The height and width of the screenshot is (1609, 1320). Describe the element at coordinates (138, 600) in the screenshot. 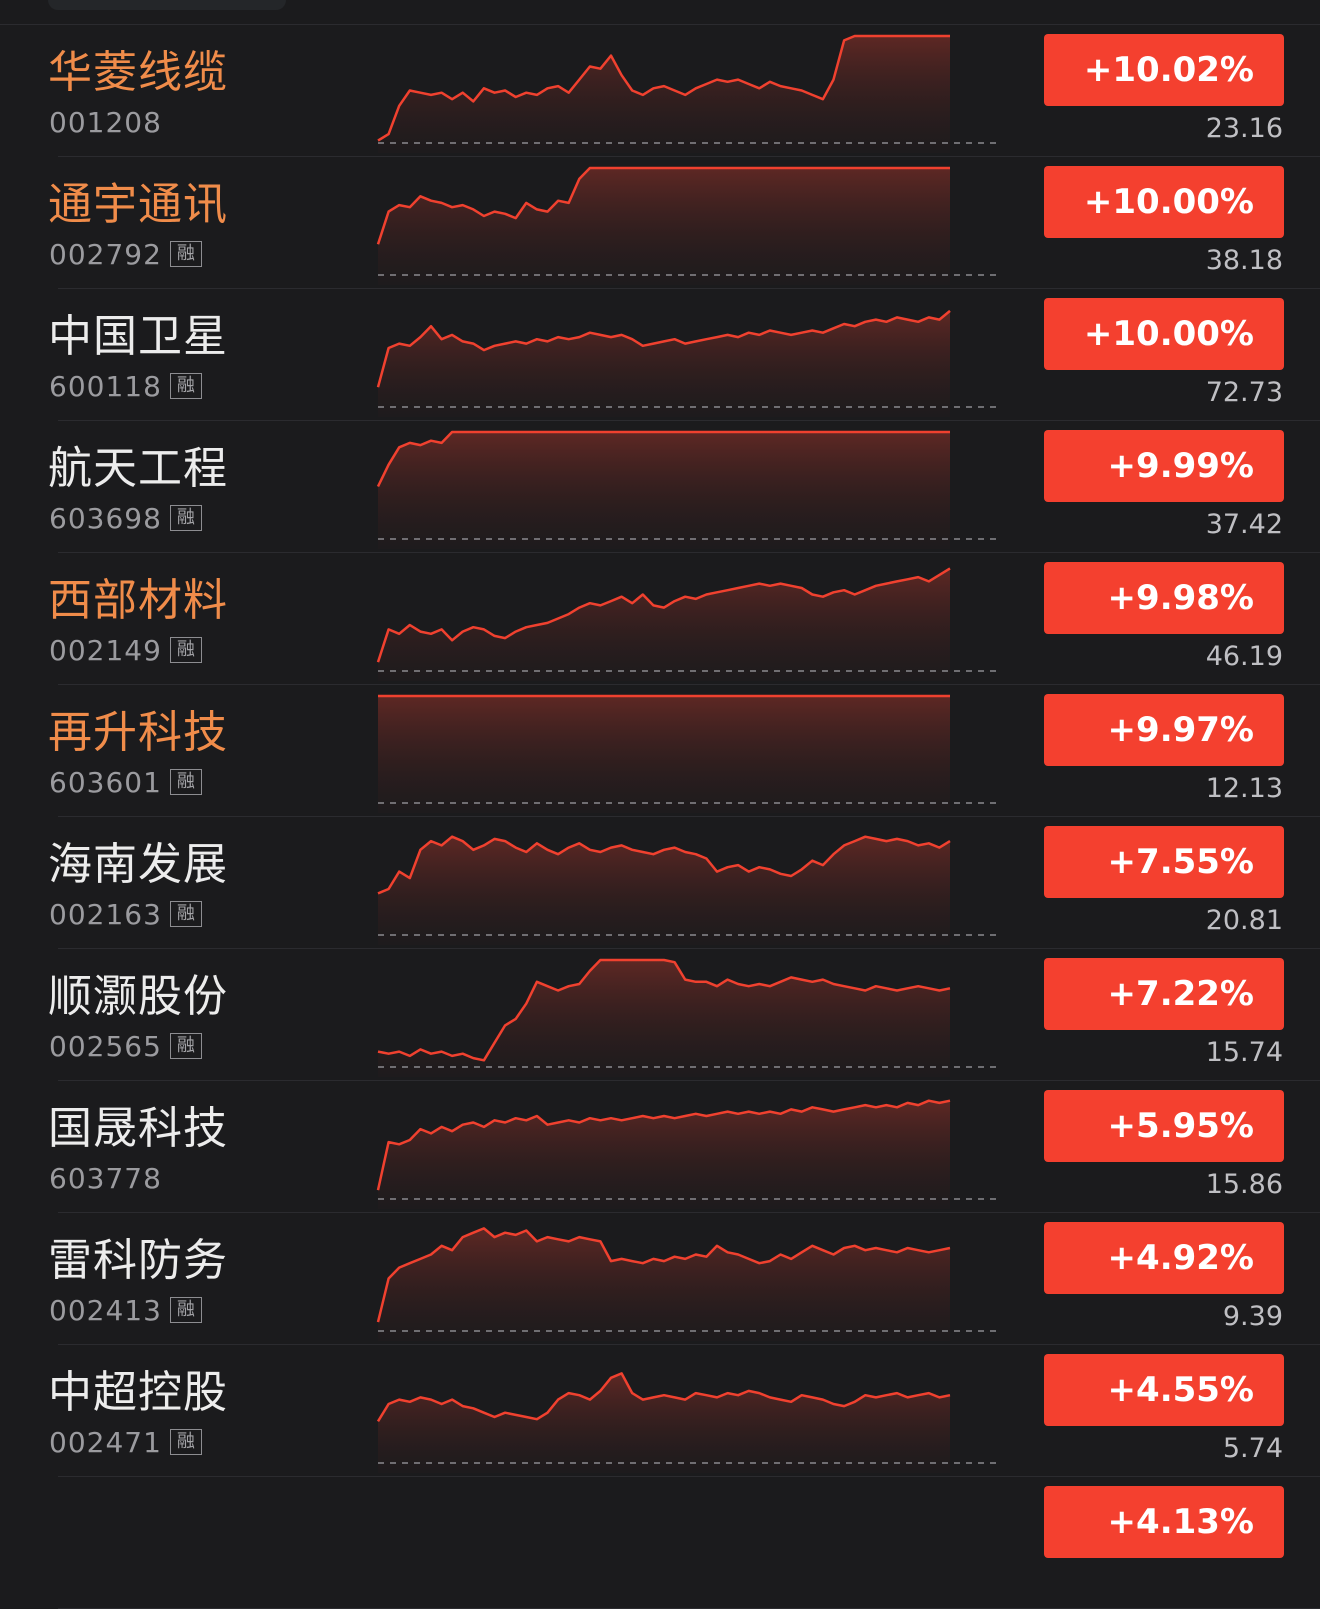

I see `stock-name: 西部材料` at that location.